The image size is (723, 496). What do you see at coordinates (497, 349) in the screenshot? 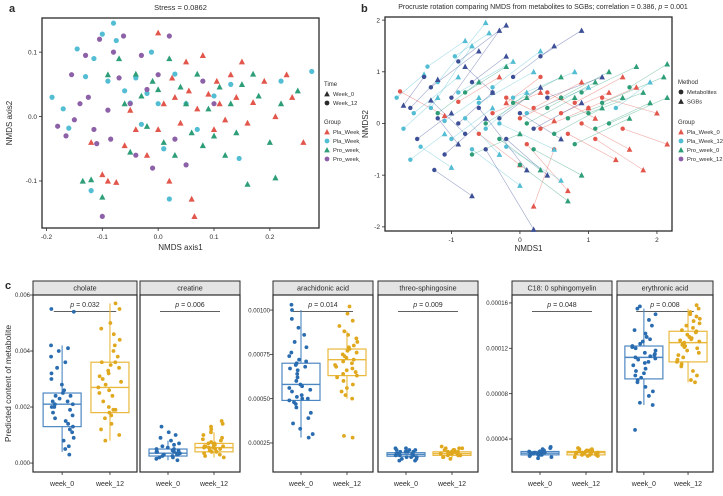
I see `svg-text: 0.00012` at bounding box center [497, 349].